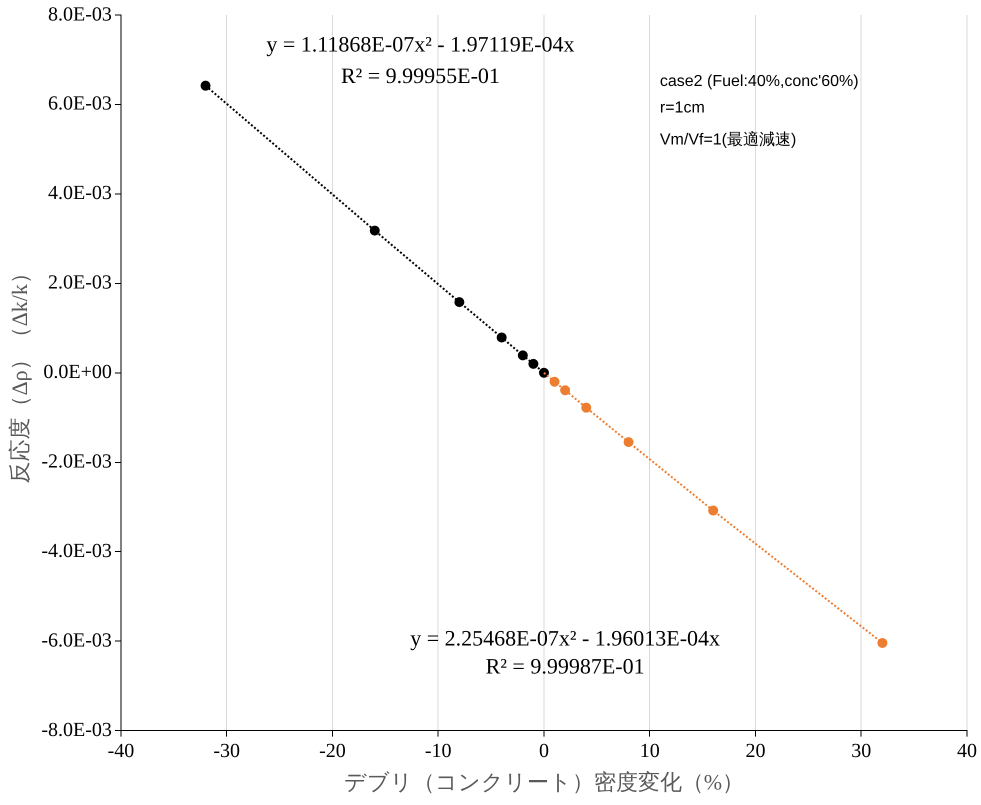  I want to click on y-tick-label: -6.0E-03, so click(76, 640).